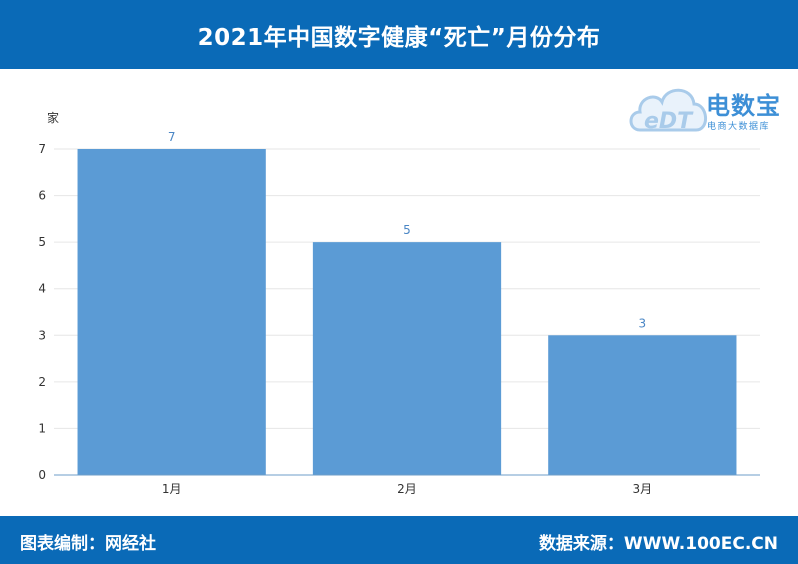 This screenshot has width=798, height=564. What do you see at coordinates (643, 489) in the screenshot?
I see `x-tick-label: 3月` at bounding box center [643, 489].